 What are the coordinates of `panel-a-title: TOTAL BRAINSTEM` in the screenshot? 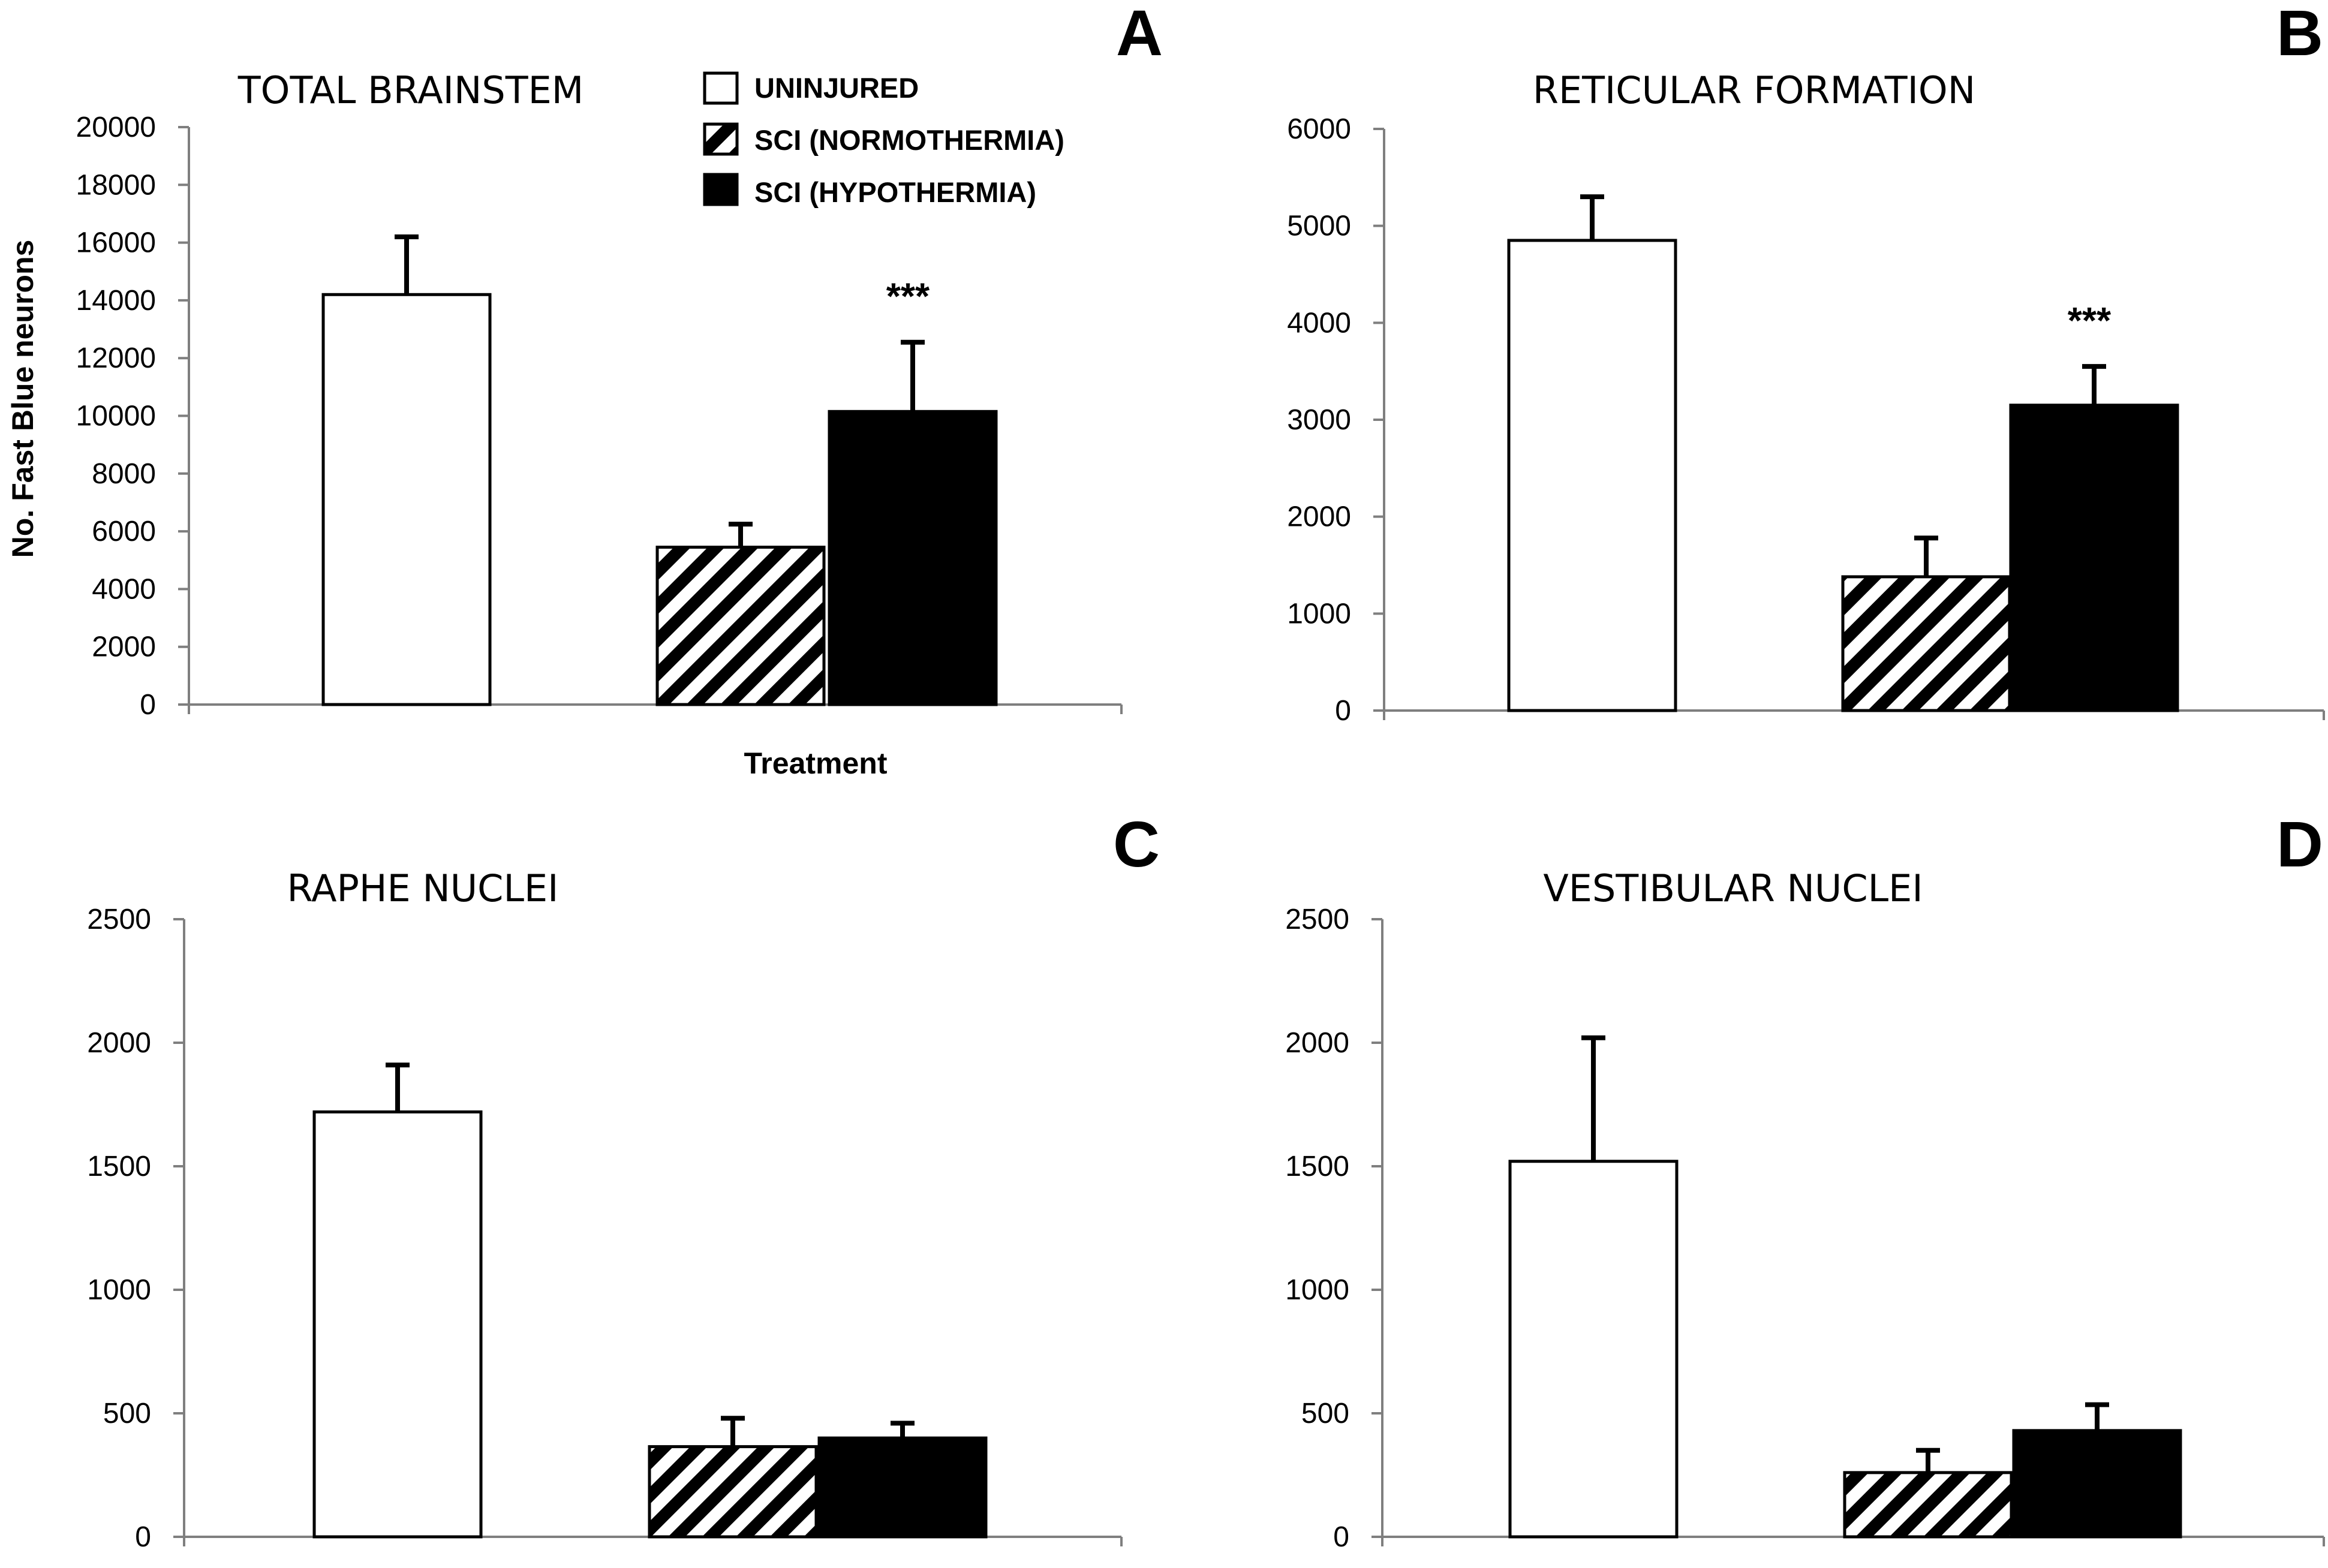 It's located at (410, 90).